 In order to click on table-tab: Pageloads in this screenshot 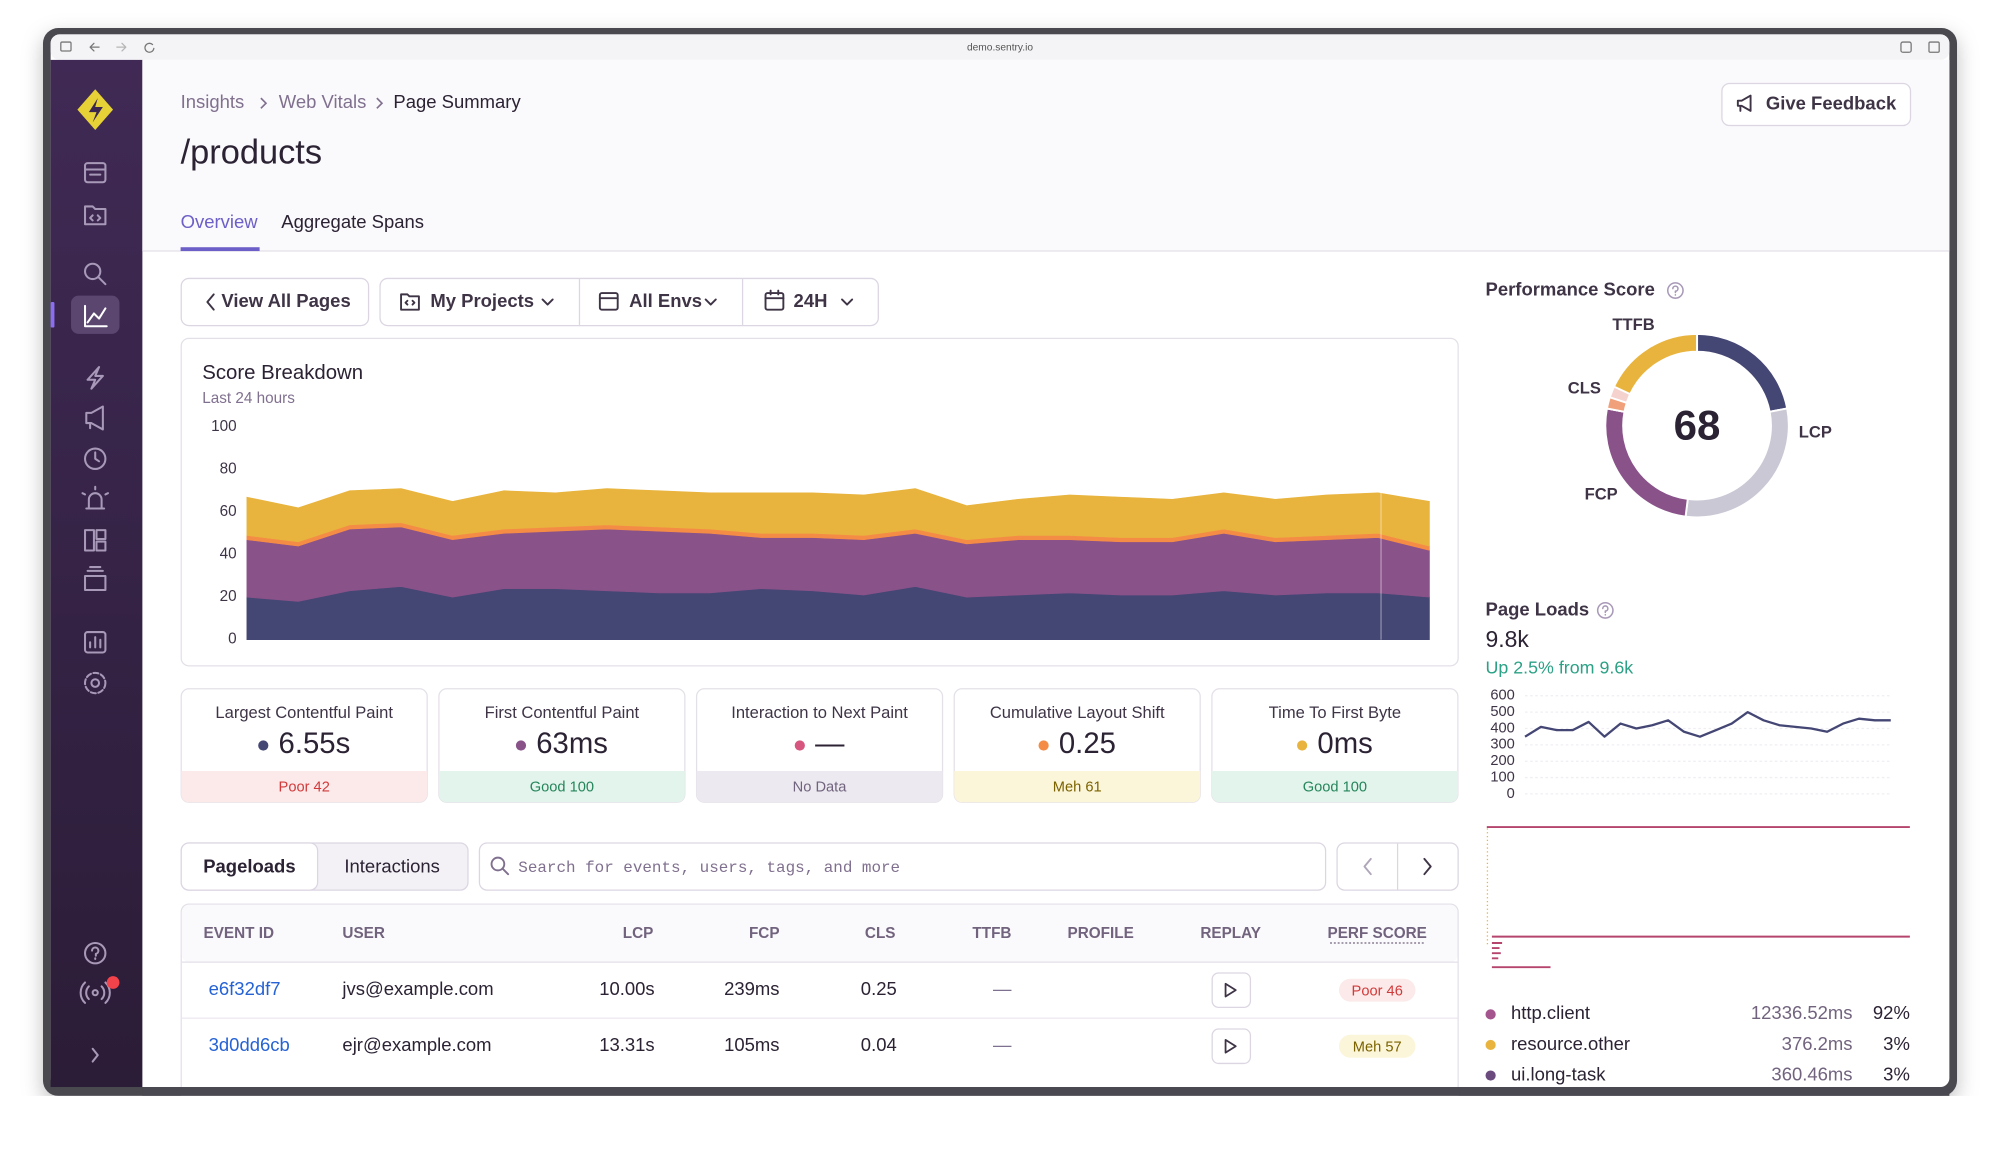, I will do `click(249, 866)`.